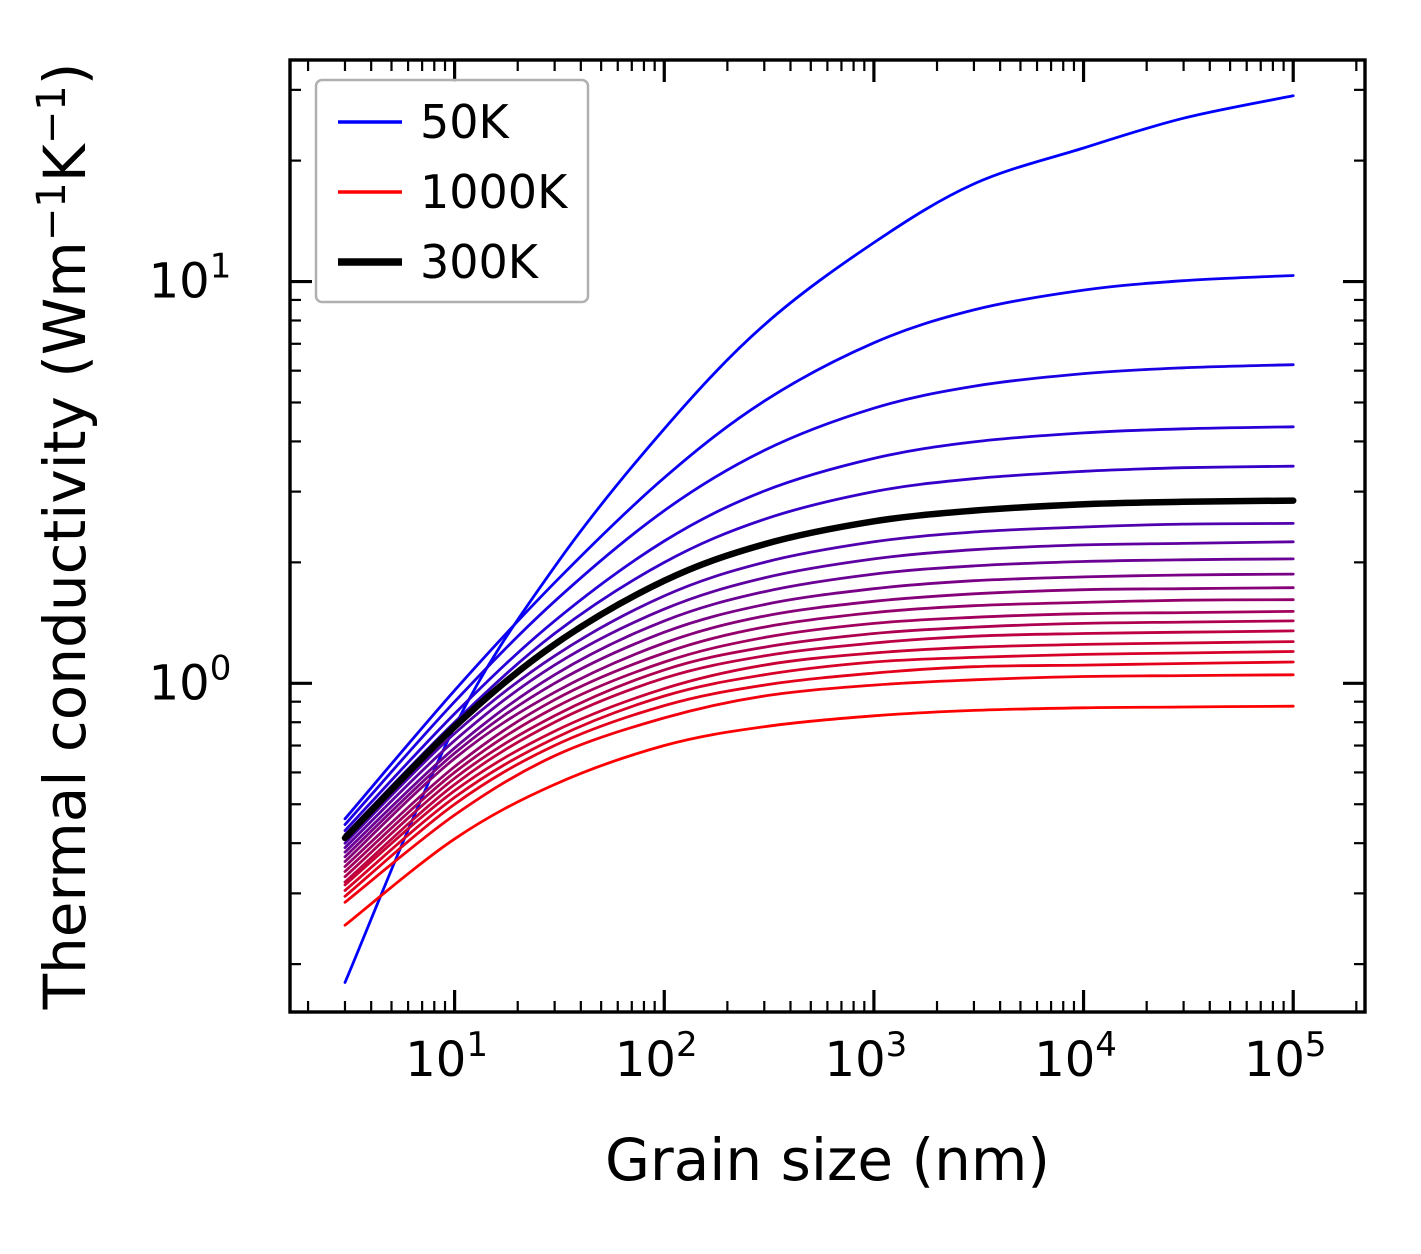  Describe the element at coordinates (190, 679) in the screenshot. I see `y-tick-label-10⁰: 10⁰` at that location.